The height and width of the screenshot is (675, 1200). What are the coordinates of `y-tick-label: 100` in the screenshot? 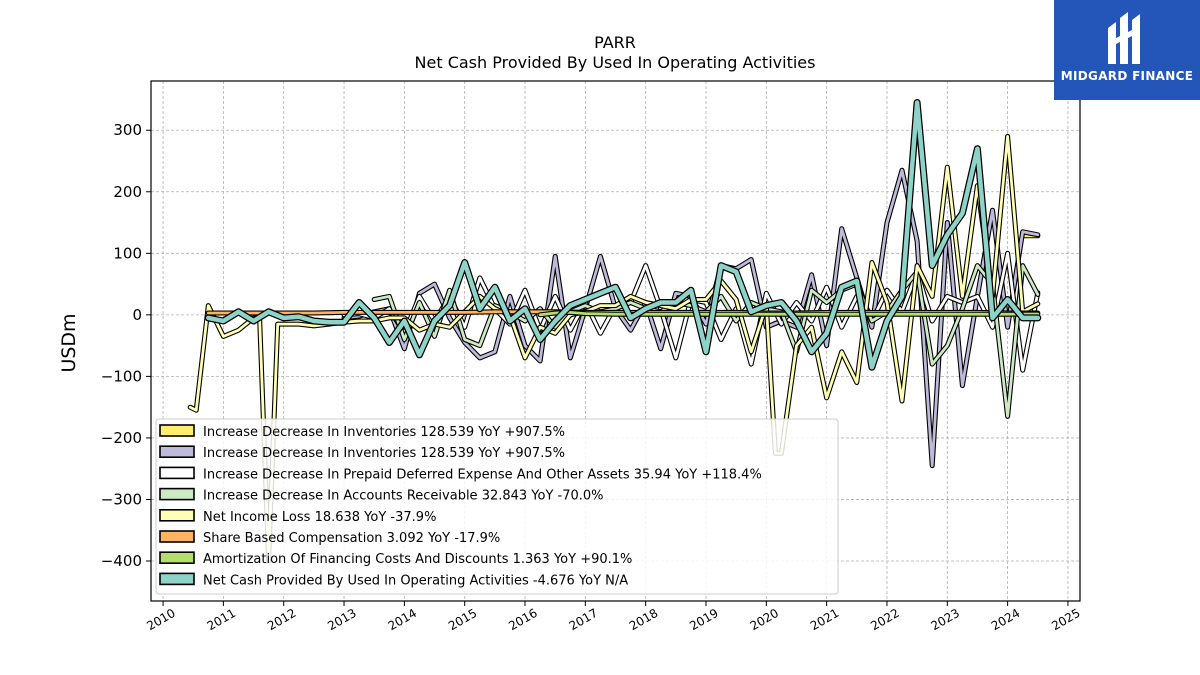 It's located at (127, 253).